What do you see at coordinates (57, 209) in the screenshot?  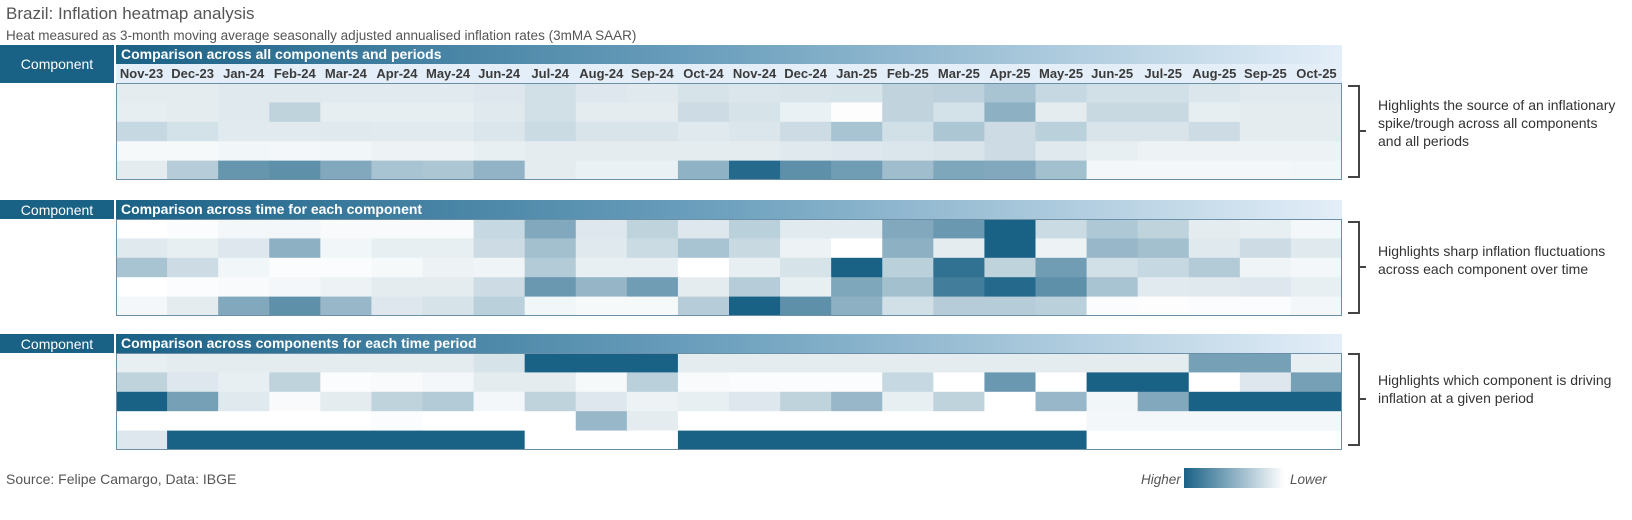 I see `component-header-2: Component` at bounding box center [57, 209].